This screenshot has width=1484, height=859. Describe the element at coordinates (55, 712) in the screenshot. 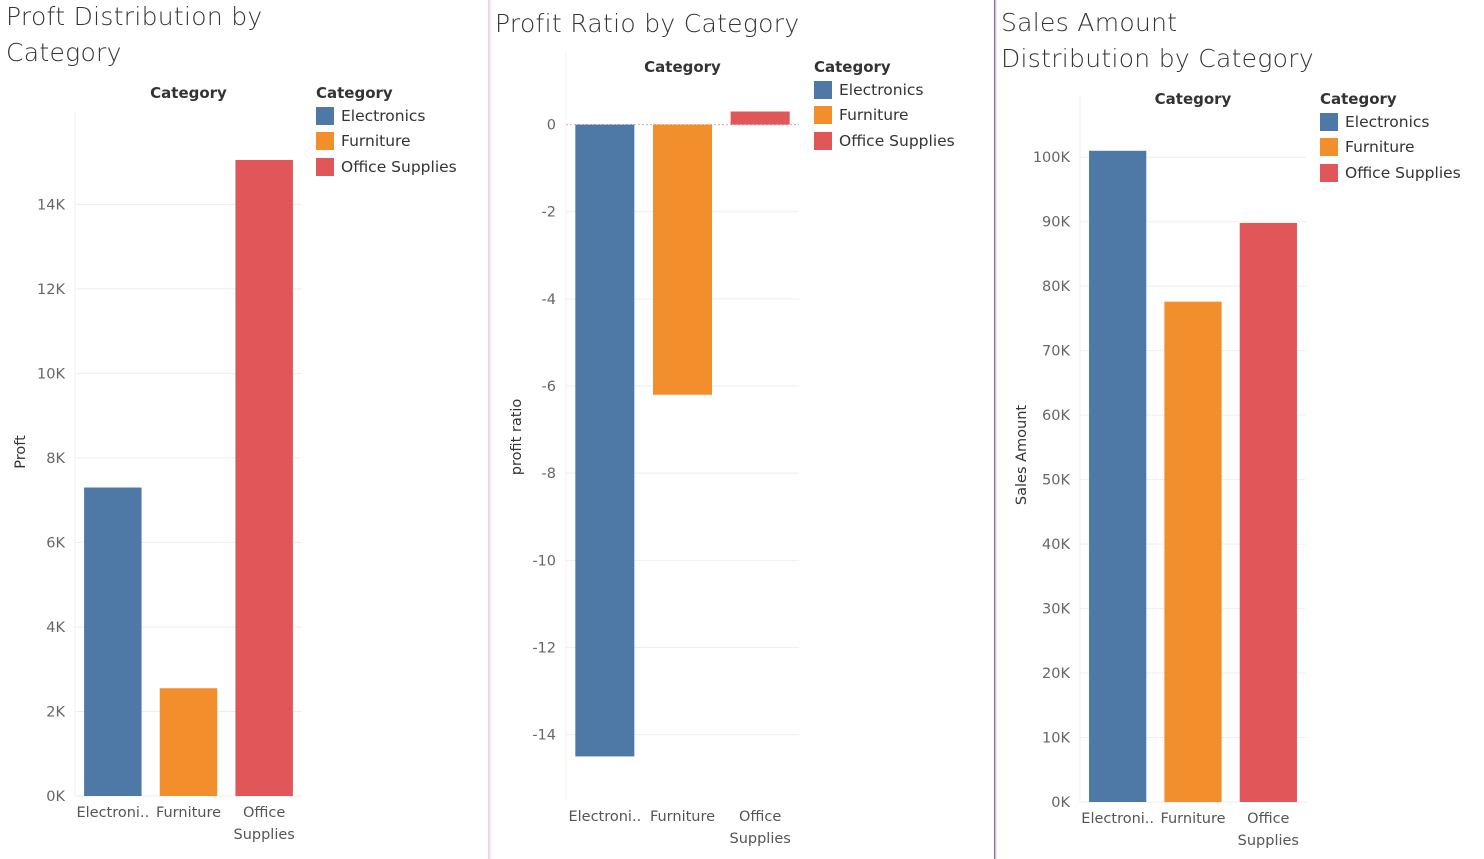

I see `y-tick-label: 2K` at that location.